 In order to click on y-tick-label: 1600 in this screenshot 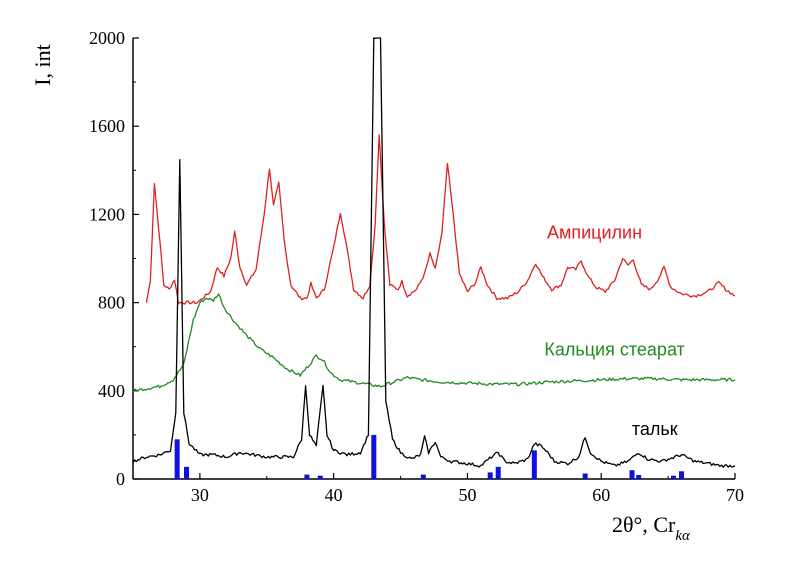, I will do `click(107, 126)`.